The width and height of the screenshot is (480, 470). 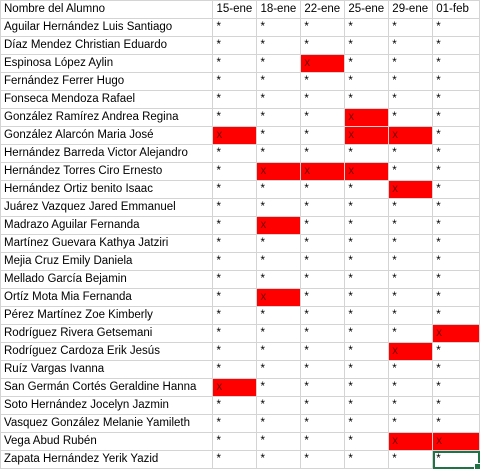 What do you see at coordinates (456, 9) in the screenshot?
I see `header-cell-date: 01-feb` at bounding box center [456, 9].